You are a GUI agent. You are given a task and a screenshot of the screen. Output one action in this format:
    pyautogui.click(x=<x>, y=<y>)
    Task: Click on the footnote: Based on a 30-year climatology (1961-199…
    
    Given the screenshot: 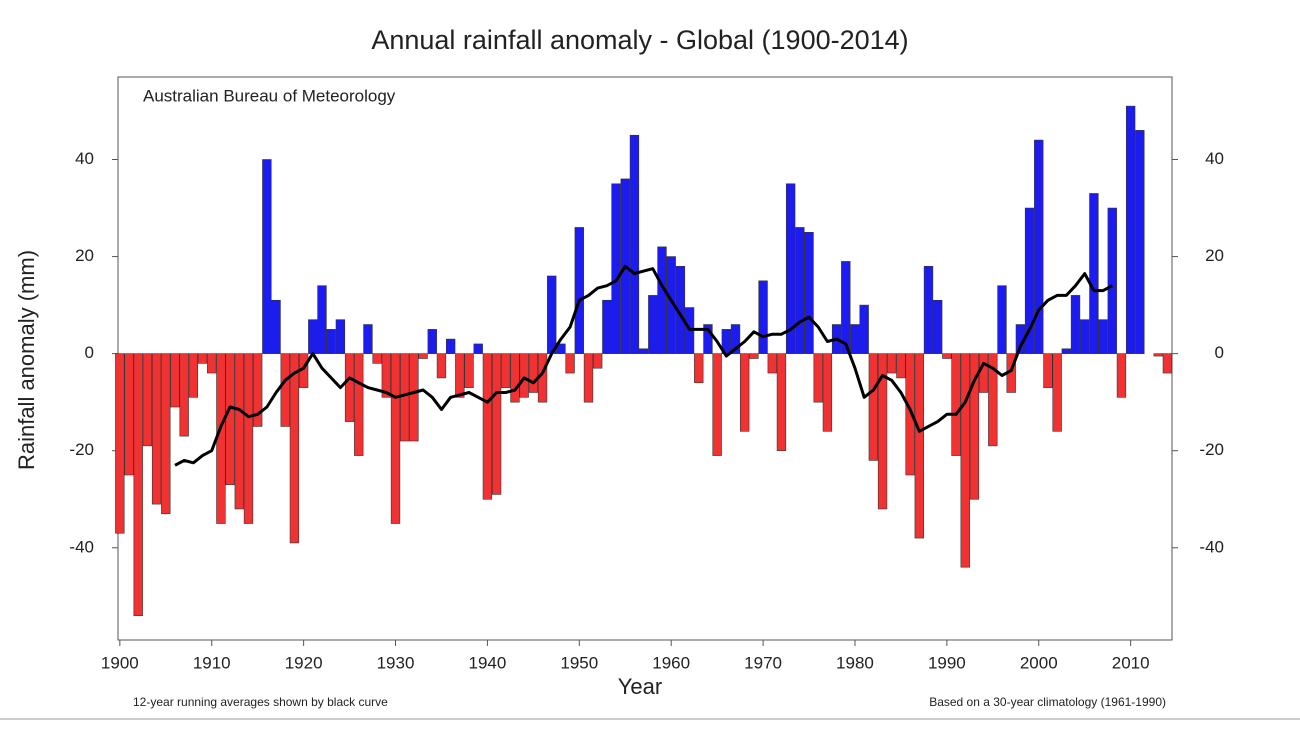 What is the action you would take?
    pyautogui.click(x=1047, y=702)
    